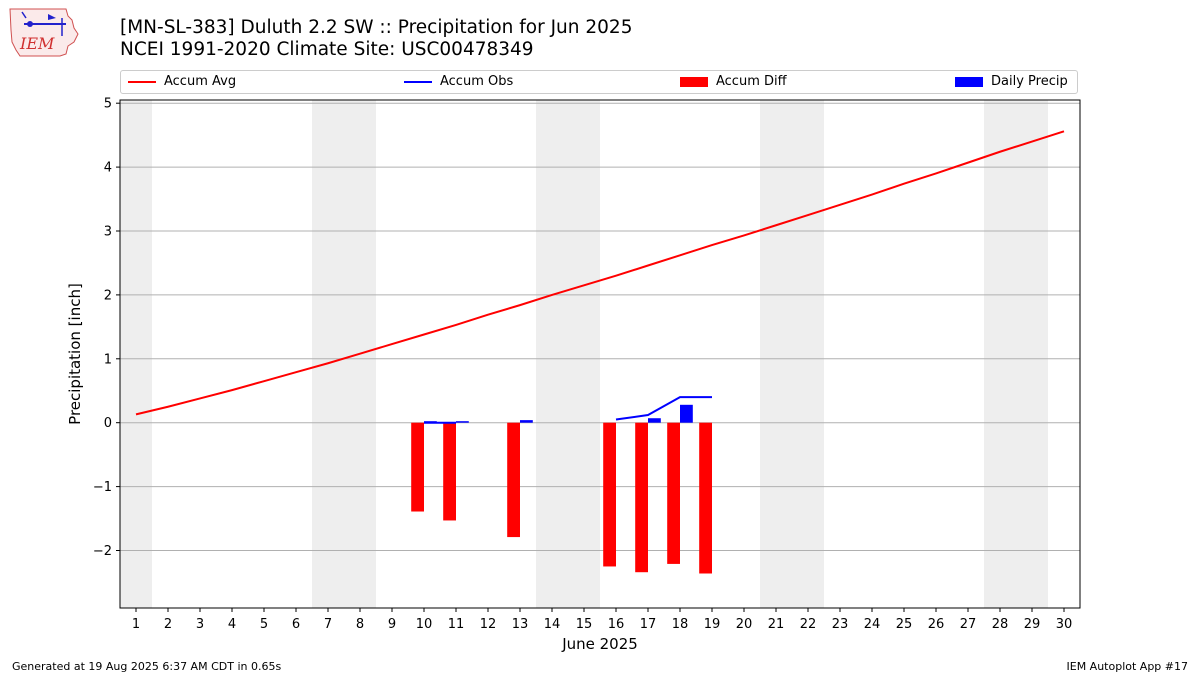 This screenshot has height=675, width=1200. I want to click on x-tick-label: 8, so click(360, 624).